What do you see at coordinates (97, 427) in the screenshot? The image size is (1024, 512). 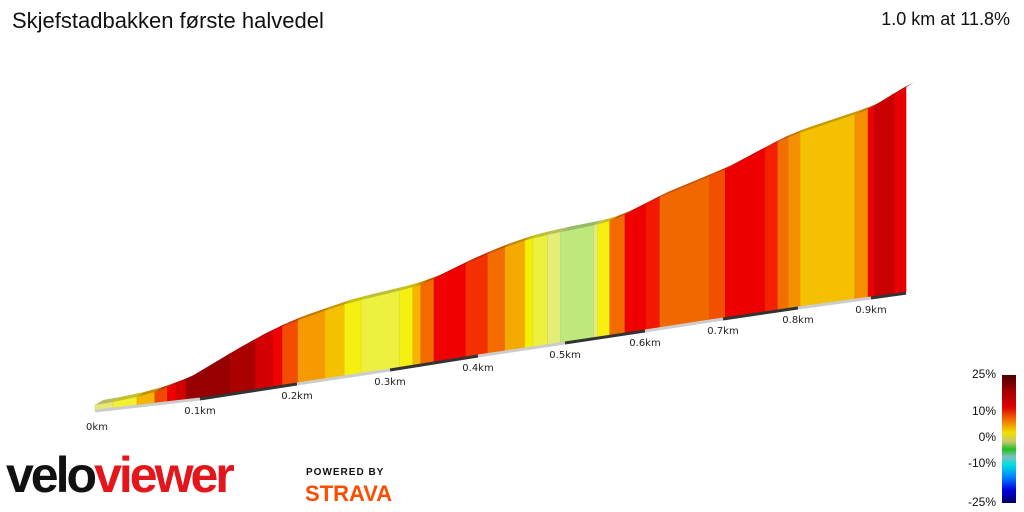 I see `x-tick-label: 0km` at bounding box center [97, 427].